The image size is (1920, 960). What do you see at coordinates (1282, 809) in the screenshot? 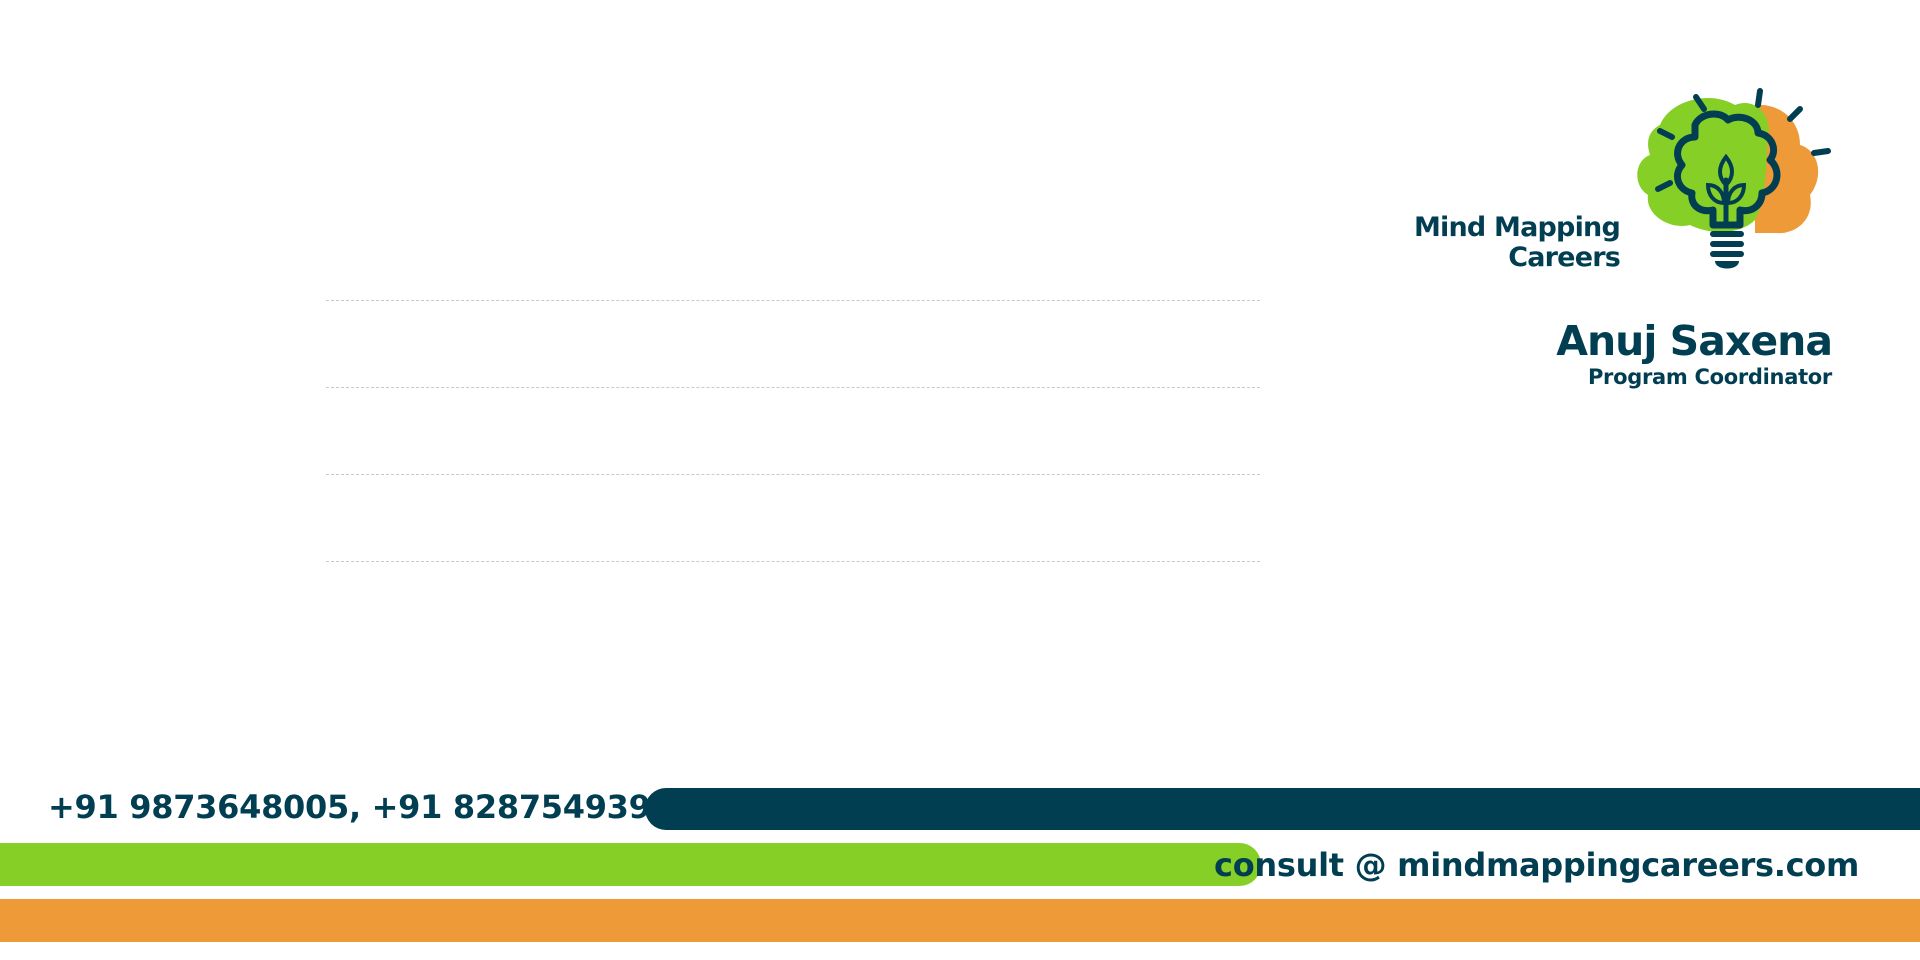
I see `navy-stripe` at bounding box center [1282, 809].